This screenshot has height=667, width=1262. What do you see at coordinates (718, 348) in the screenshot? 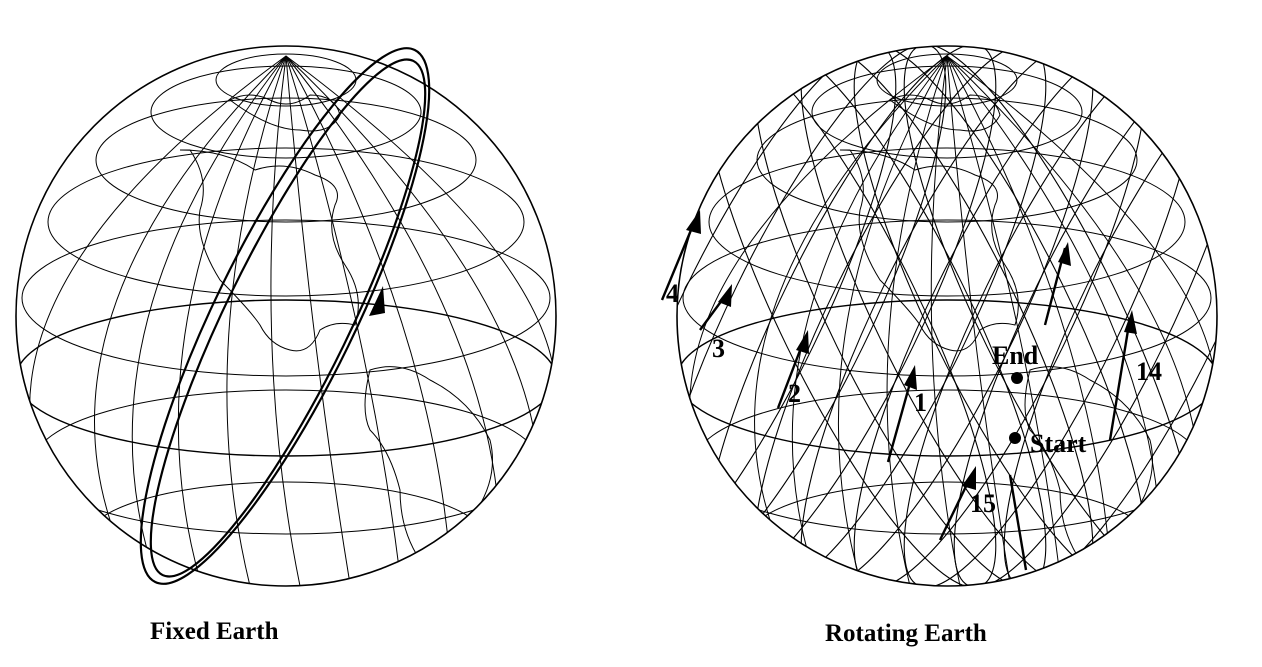
I see `orbit-label-3: 3` at bounding box center [718, 348].